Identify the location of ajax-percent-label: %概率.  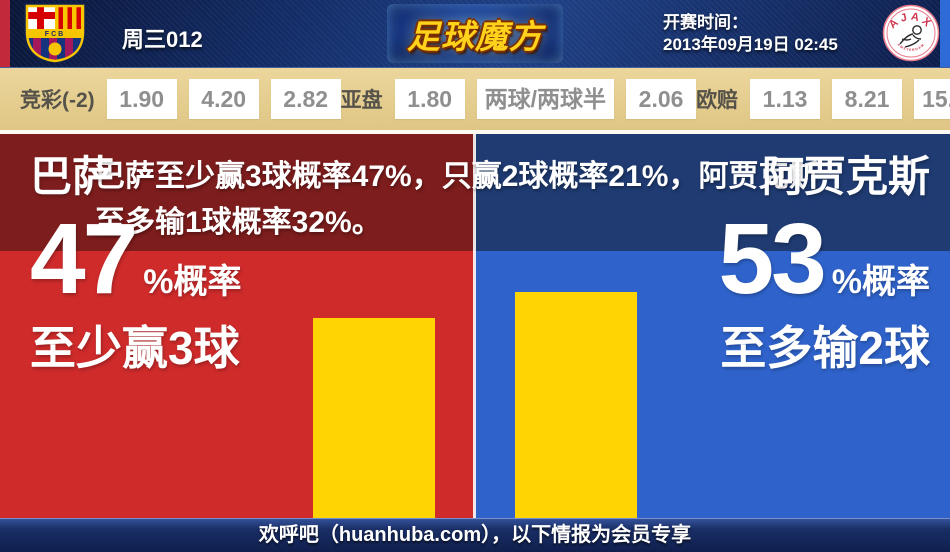
(880, 282).